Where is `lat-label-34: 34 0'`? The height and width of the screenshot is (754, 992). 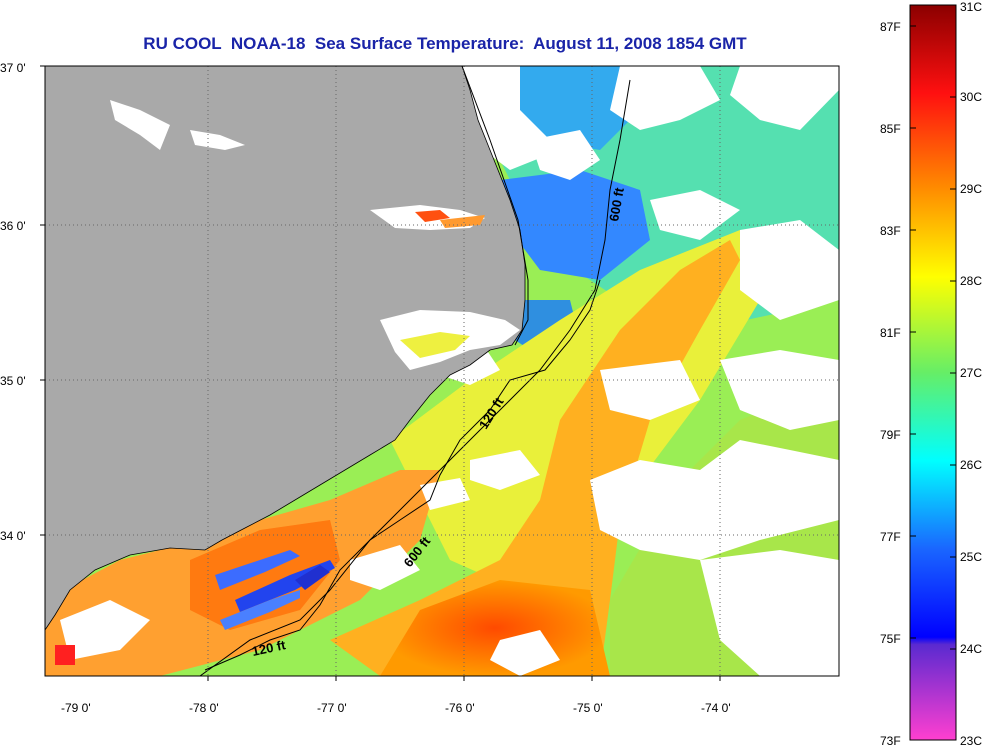
lat-label-34: 34 0' is located at coordinates (13, 536).